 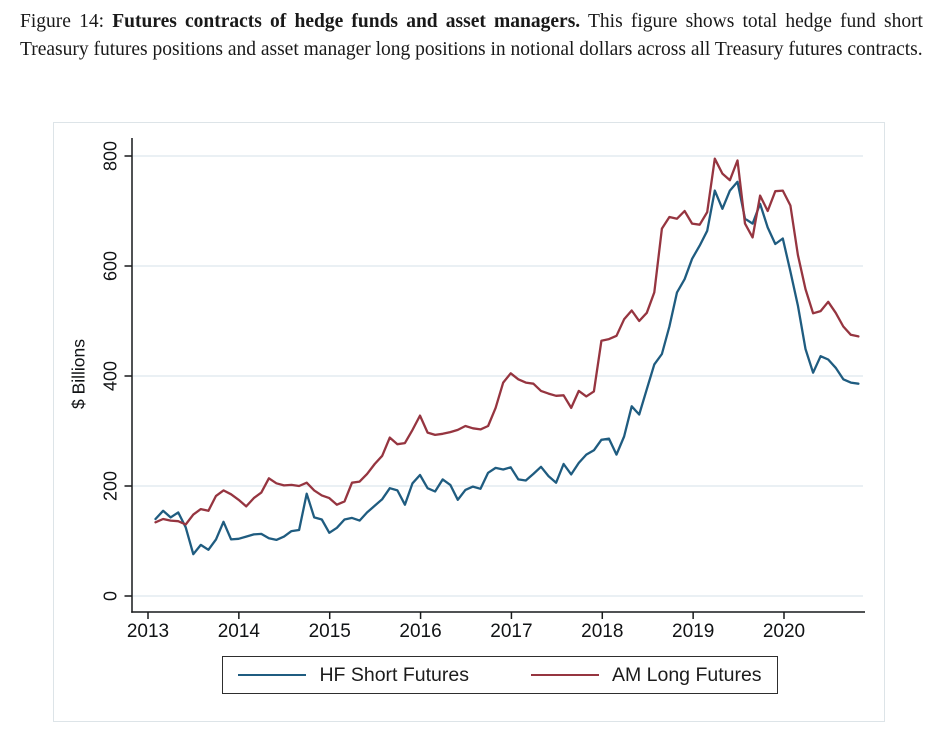 I want to click on chart-legend: HF Short Futures AM Long Futures, so click(x=500, y=675).